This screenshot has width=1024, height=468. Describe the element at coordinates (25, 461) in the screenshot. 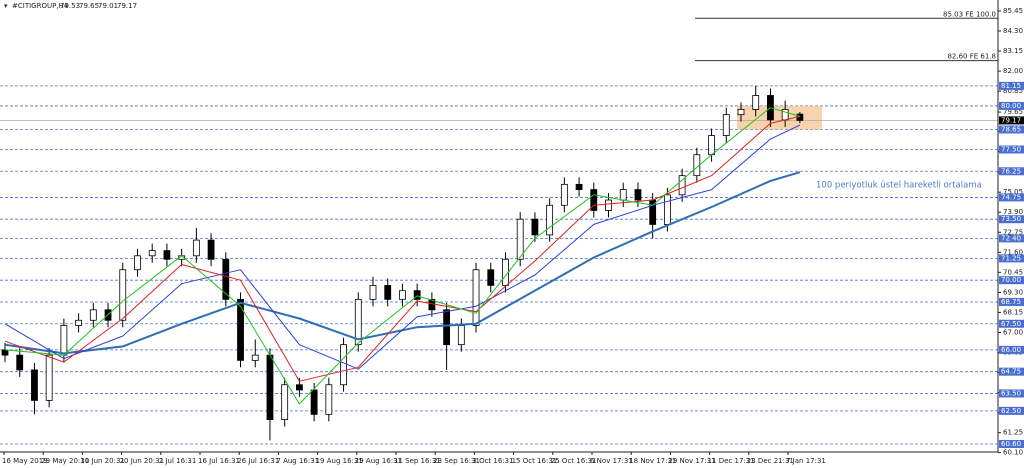

I see `x-tick-label: 16 May 2019` at that location.